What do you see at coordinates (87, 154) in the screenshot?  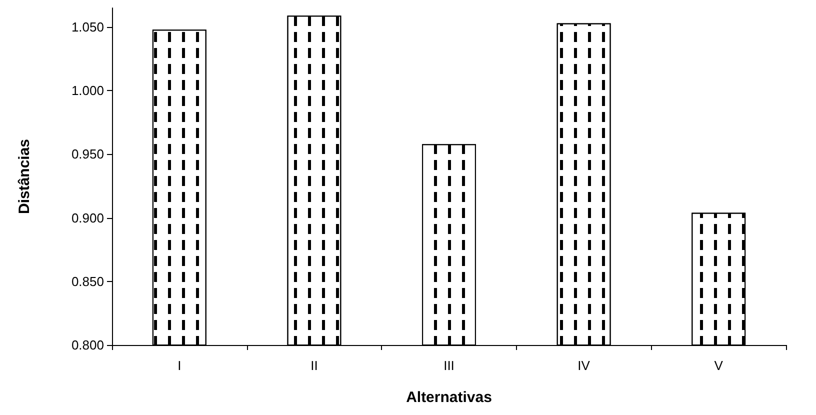 I see `y-tick-label: 0.950` at bounding box center [87, 154].